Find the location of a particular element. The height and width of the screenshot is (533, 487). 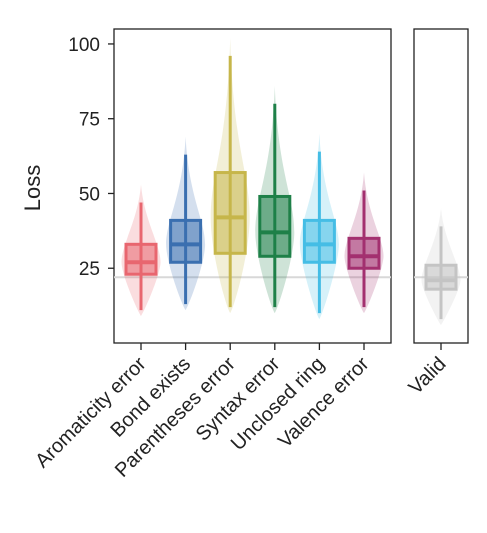

box-bond-exists is located at coordinates (186, 241).